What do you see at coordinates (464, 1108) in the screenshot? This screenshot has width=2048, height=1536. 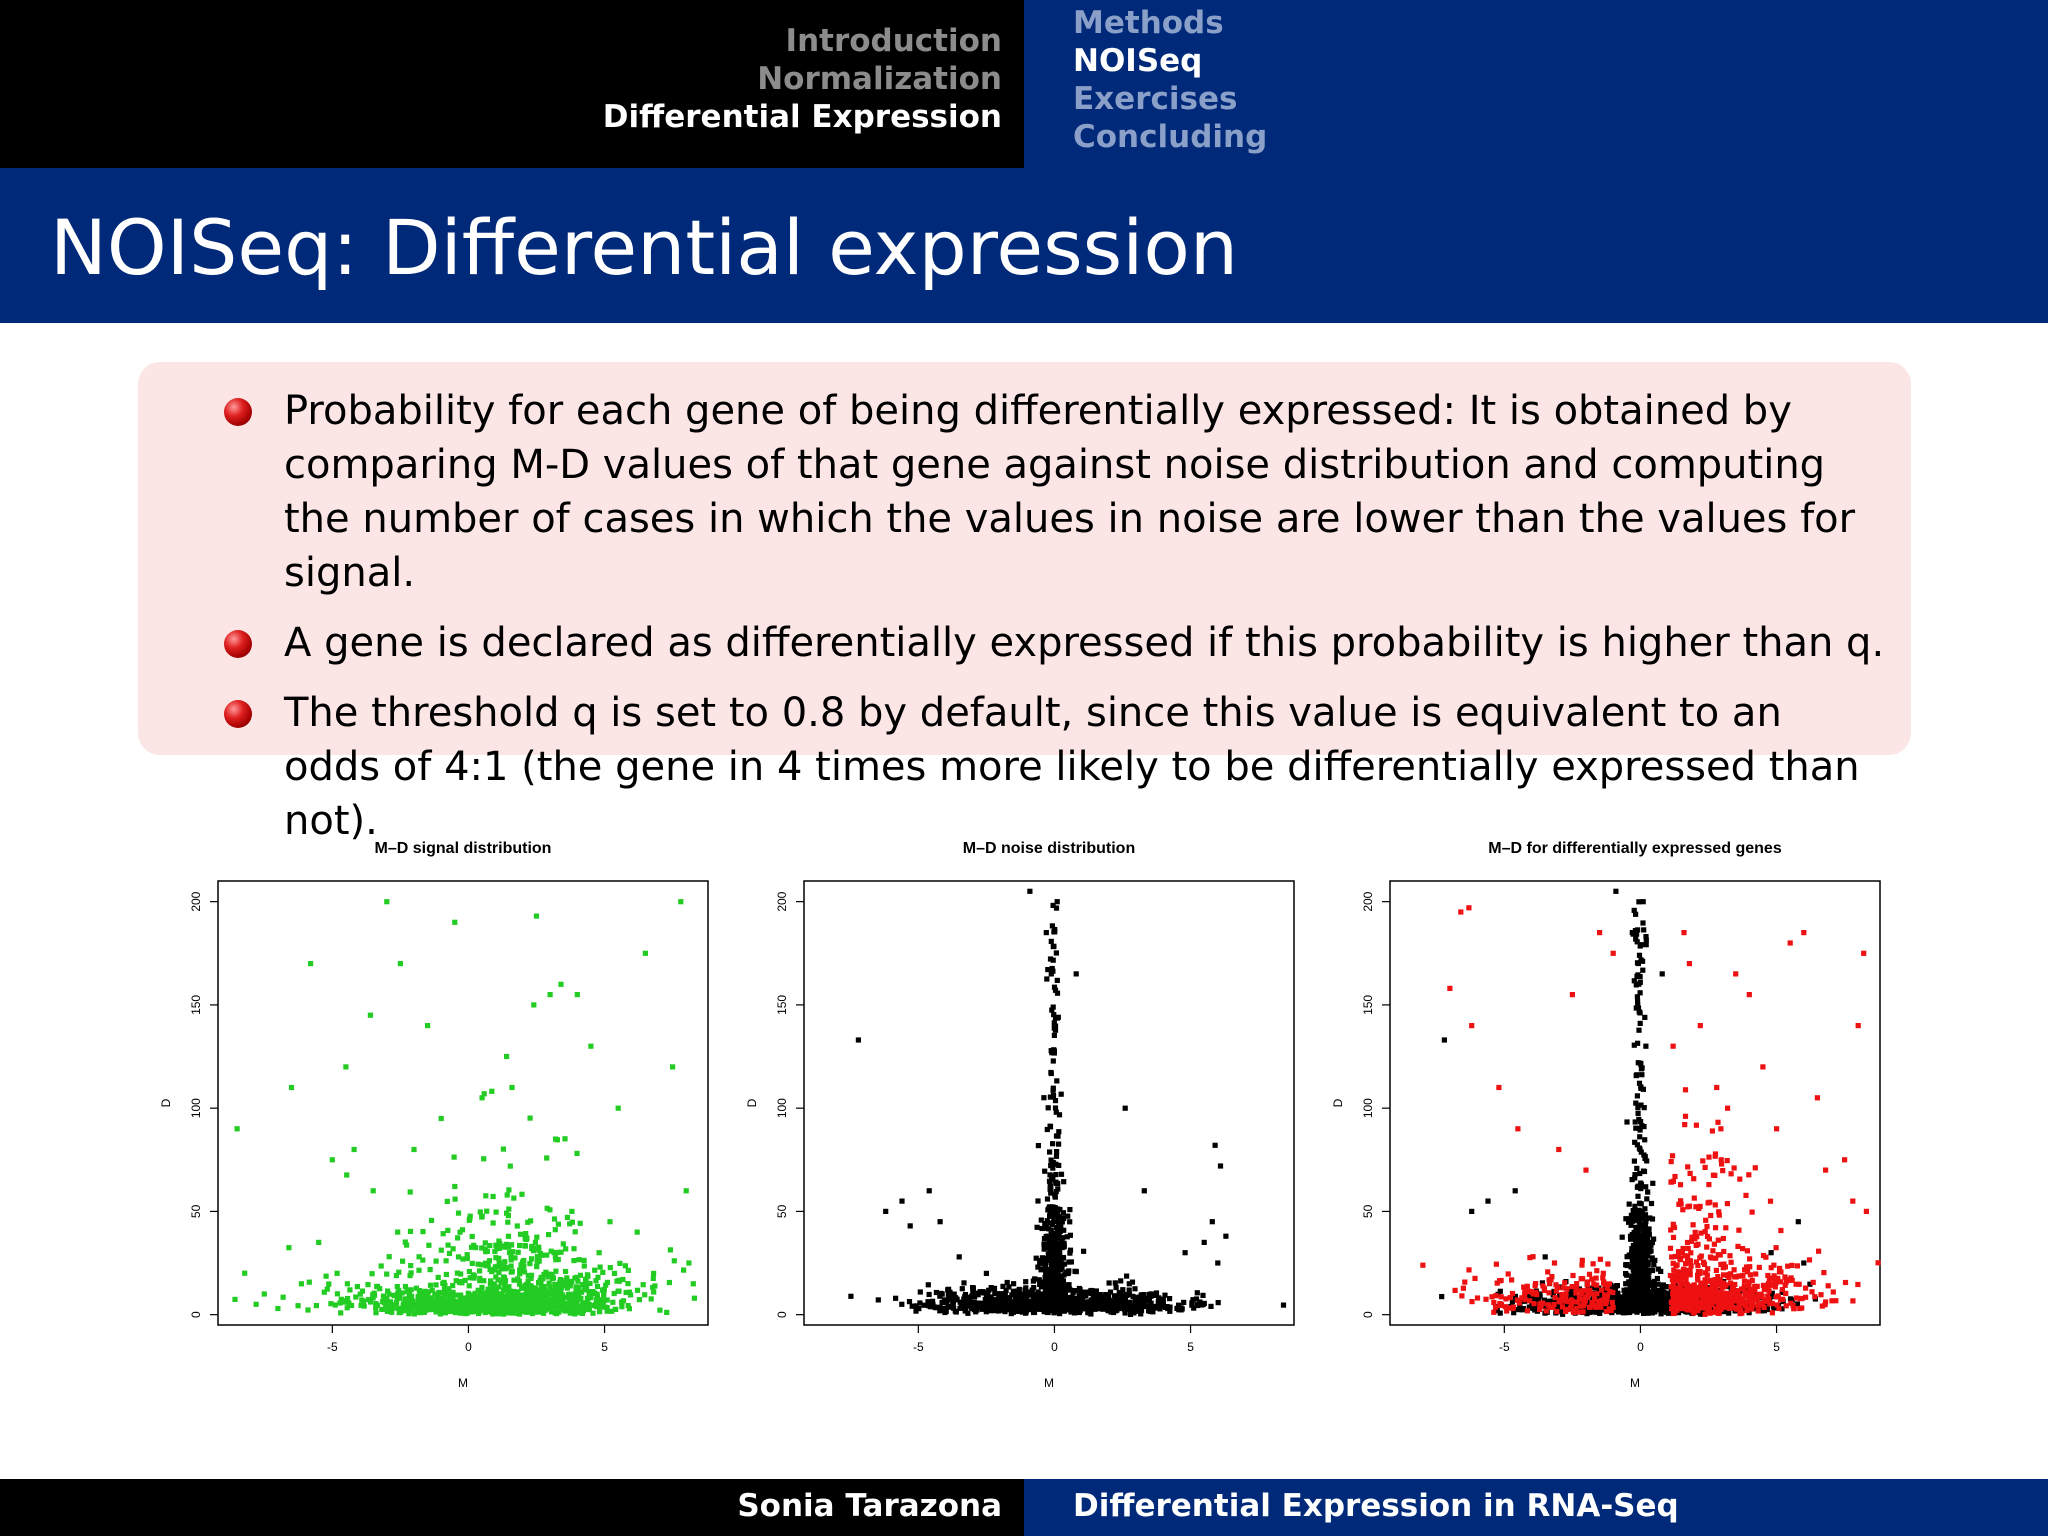 I see `scatter-points` at bounding box center [464, 1108].